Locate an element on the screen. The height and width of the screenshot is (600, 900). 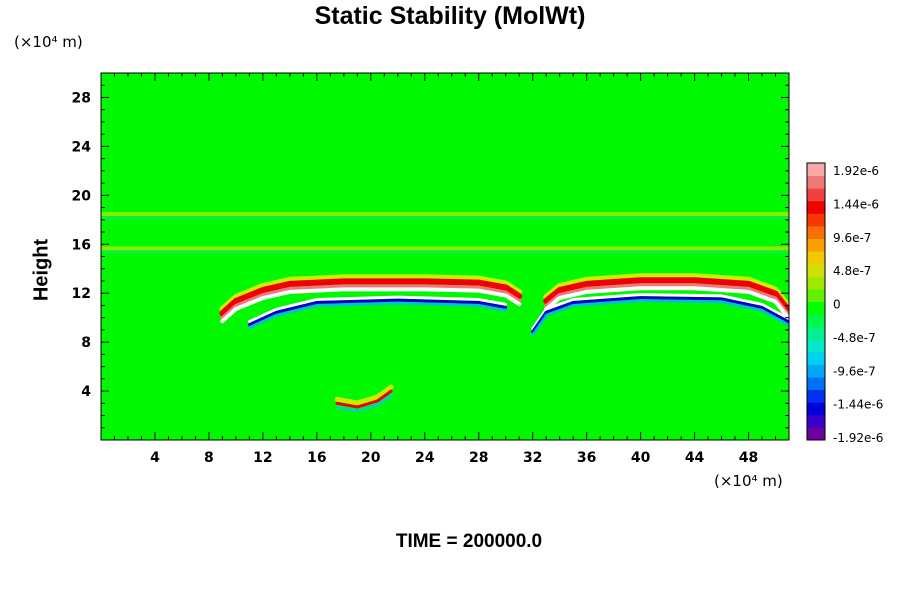
x-tick-label: 8 is located at coordinates (209, 458).